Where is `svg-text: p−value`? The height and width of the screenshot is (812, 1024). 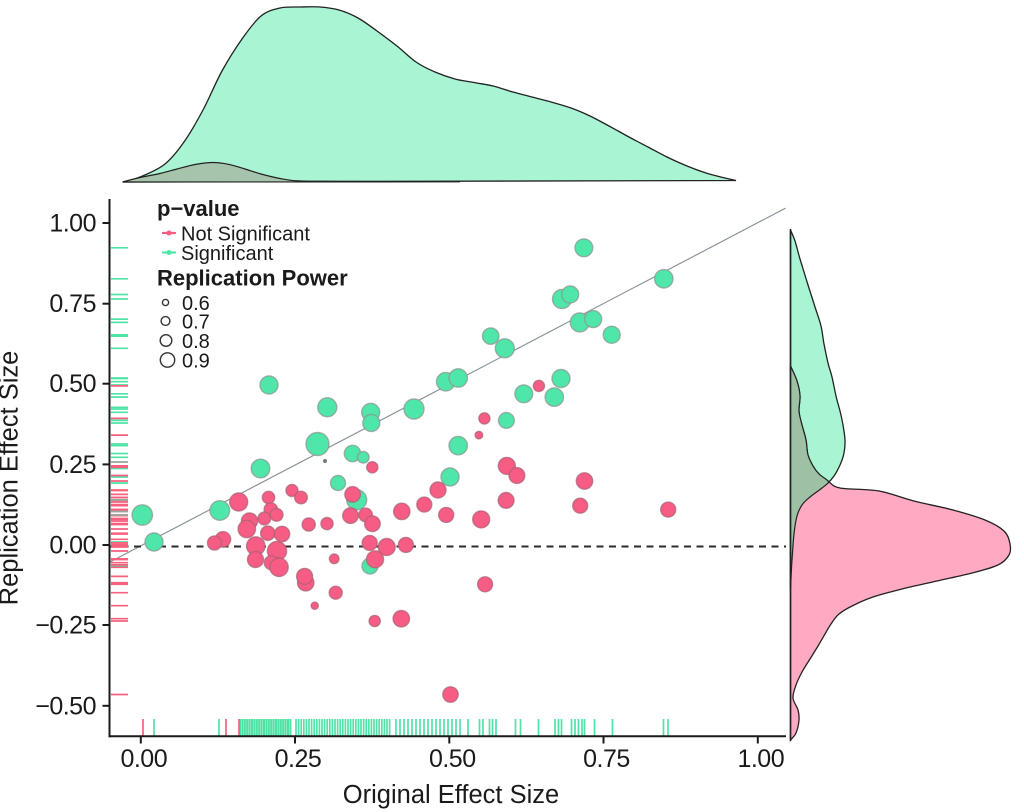
svg-text: p−value is located at coordinates (198, 208).